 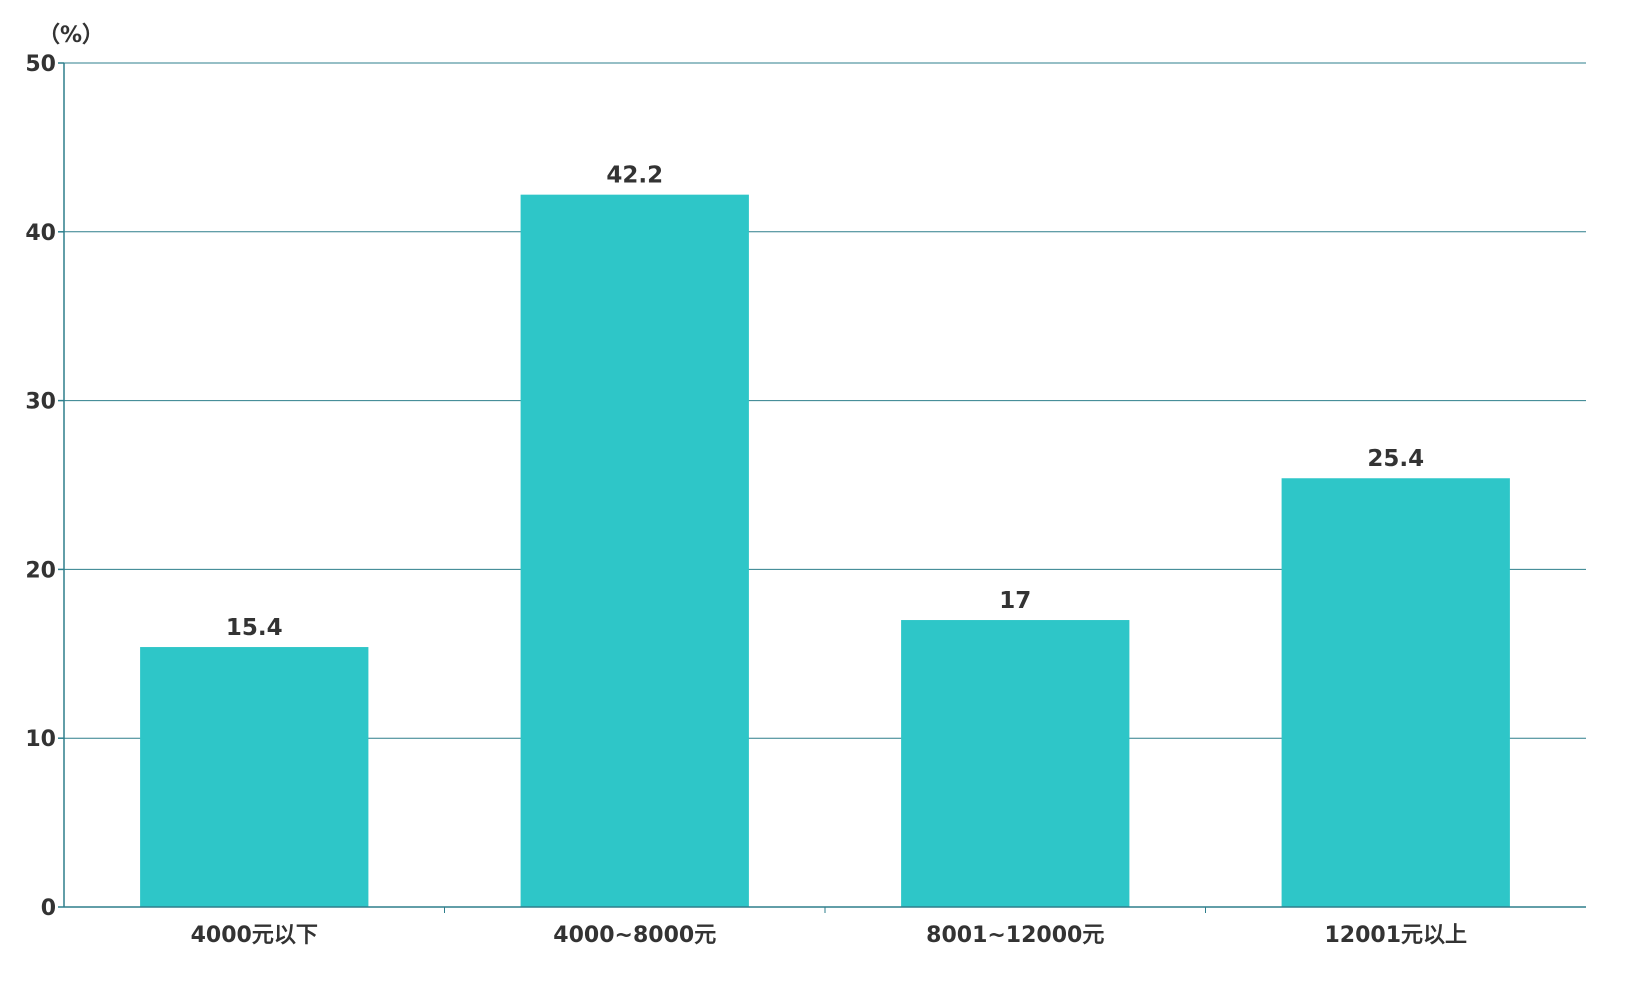 I want to click on data-label-3: 17, so click(x=1015, y=601).